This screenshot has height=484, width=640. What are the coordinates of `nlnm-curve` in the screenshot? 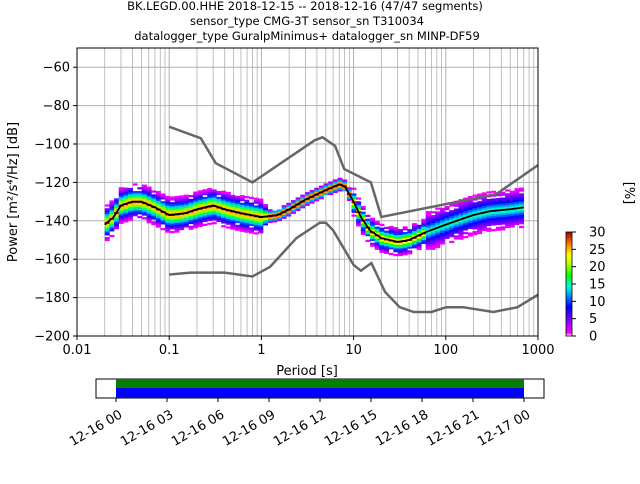 It's located at (354, 267).